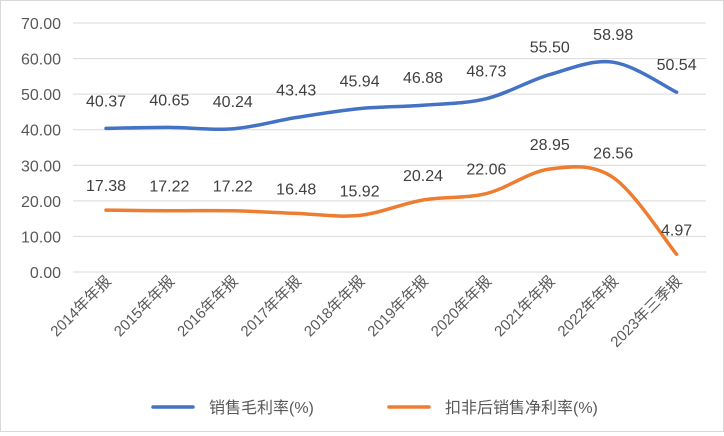 Image resolution: width=724 pixels, height=436 pixels. Describe the element at coordinates (397, 306) in the screenshot. I see `x-tick-label: 2019年年报` at that location.